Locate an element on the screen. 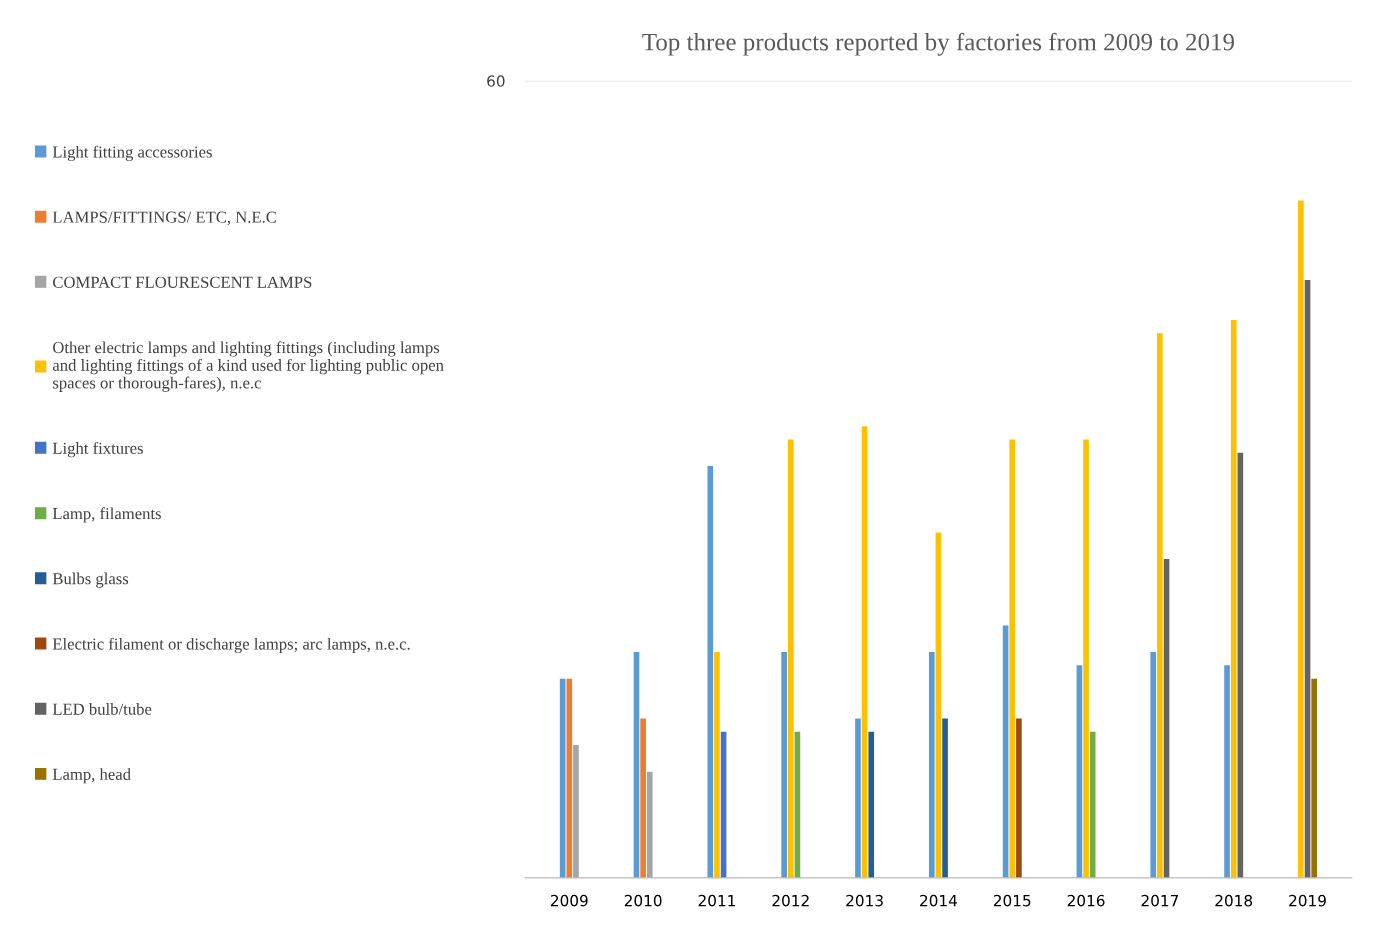  legend-label: LED bulb/tube is located at coordinates (102, 709).